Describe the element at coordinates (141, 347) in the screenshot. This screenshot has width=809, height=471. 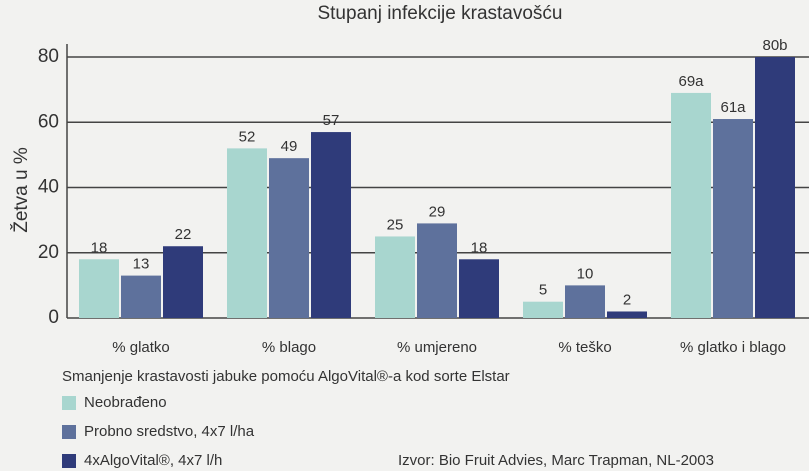
I see `x-tick-label: % glatko` at that location.